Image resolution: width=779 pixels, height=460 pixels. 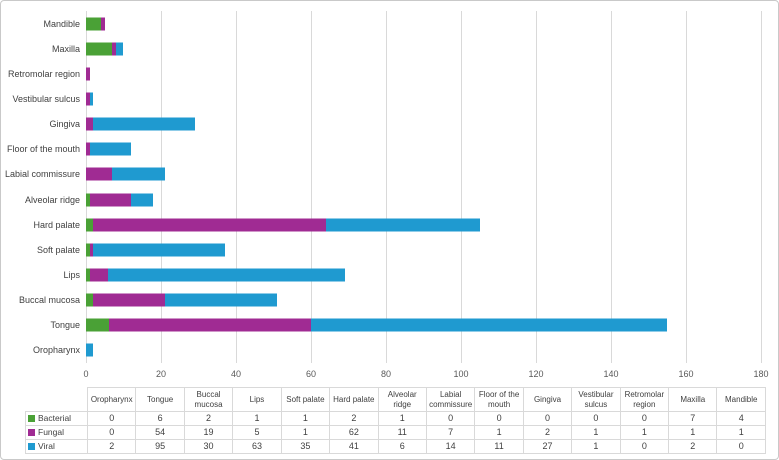 What do you see at coordinates (56, 399) in the screenshot?
I see `table-corner-cell` at bounding box center [56, 399].